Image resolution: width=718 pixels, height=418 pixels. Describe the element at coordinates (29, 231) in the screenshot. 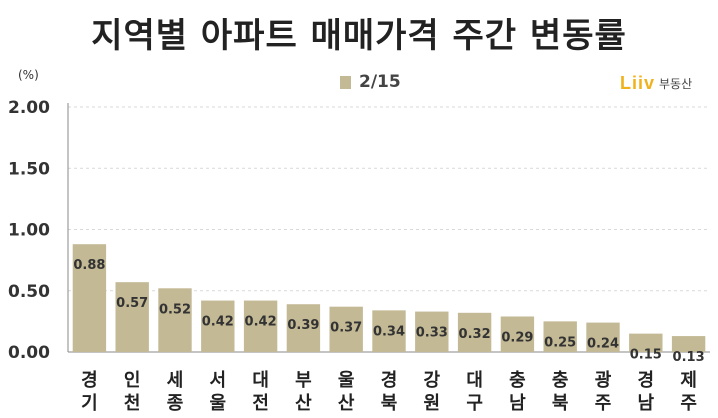

I see `y-tick-label: 1.00` at that location.